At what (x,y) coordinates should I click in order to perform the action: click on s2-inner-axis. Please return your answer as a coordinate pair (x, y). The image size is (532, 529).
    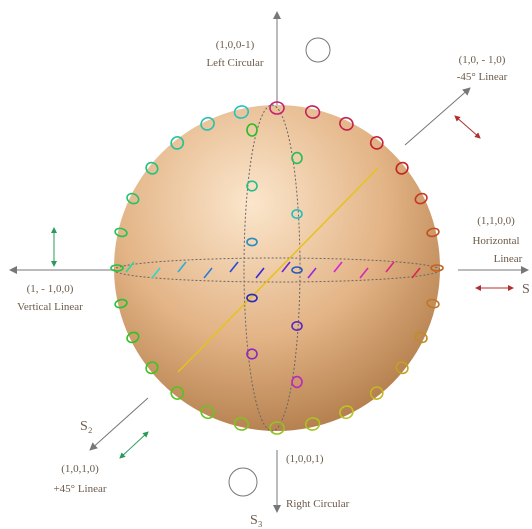
    Looking at the image, I should click on (278, 270).